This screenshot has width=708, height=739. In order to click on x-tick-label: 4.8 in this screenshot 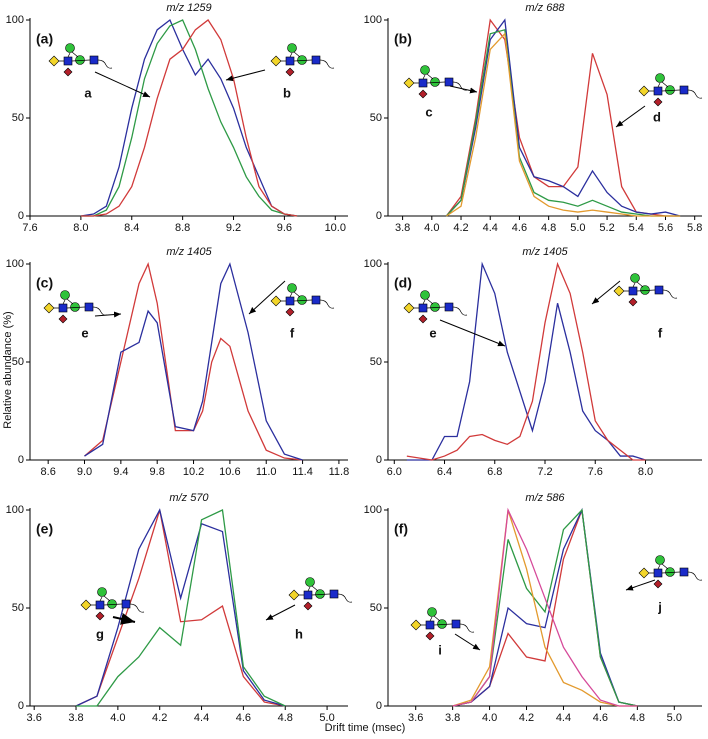, I will do `click(285, 718)`.